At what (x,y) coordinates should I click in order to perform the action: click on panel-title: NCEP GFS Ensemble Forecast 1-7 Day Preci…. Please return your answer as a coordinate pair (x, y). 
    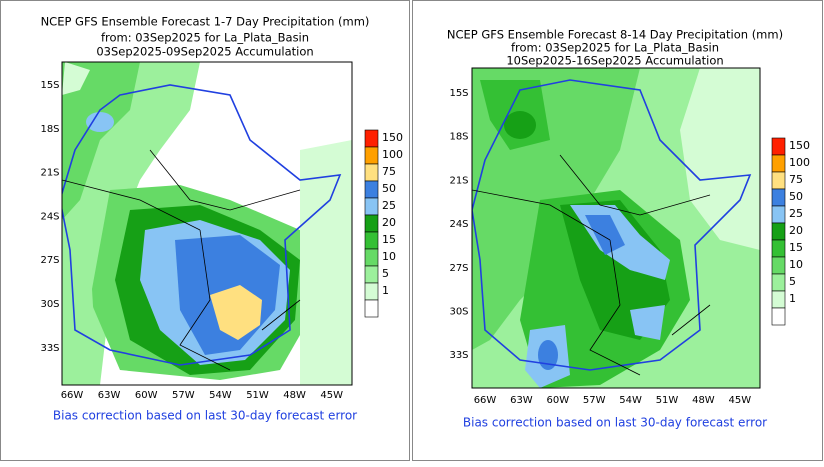
    Looking at the image, I should click on (205, 22).